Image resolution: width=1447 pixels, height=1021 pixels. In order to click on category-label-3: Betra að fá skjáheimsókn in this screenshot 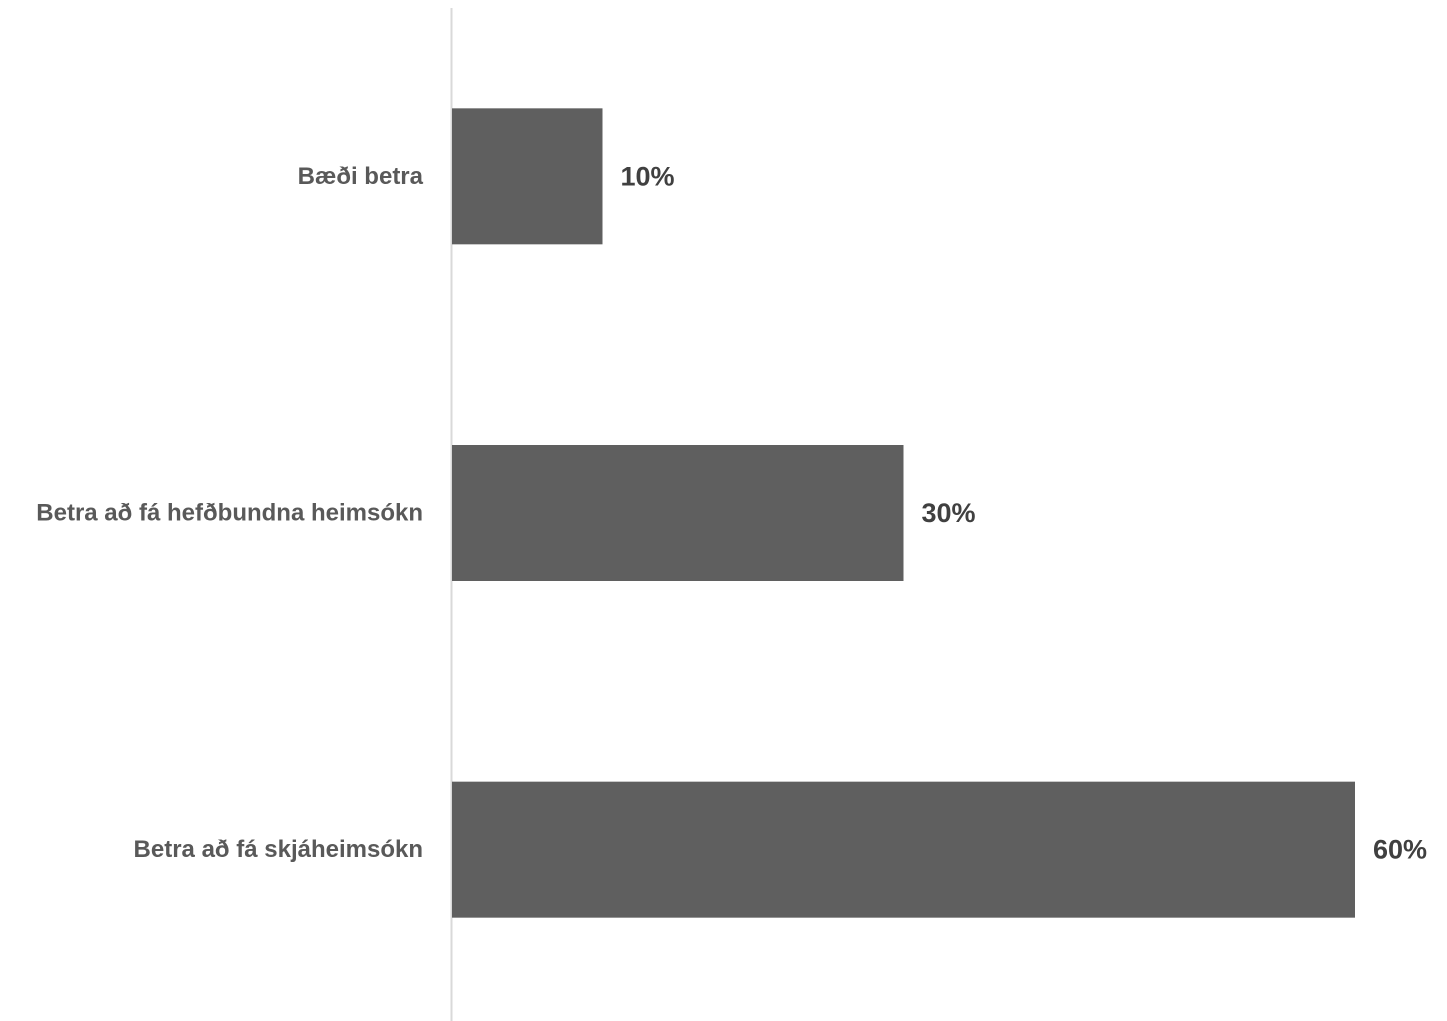, I will do `click(278, 849)`.